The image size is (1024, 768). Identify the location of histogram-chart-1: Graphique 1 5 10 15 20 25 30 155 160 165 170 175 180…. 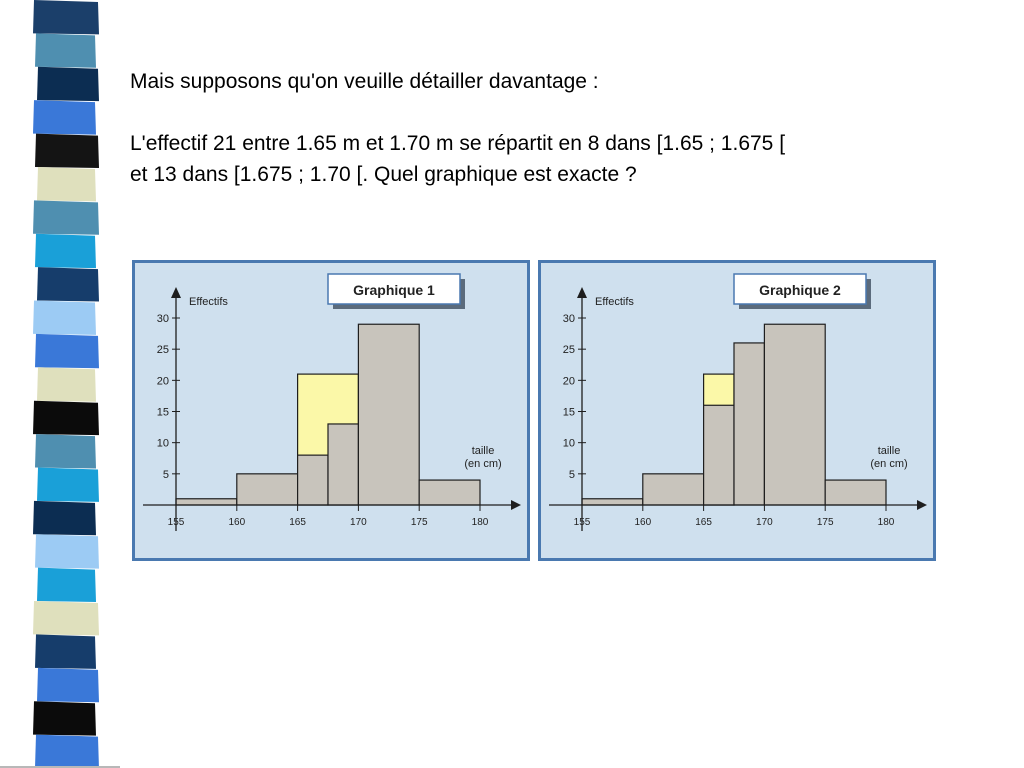
(332, 402).